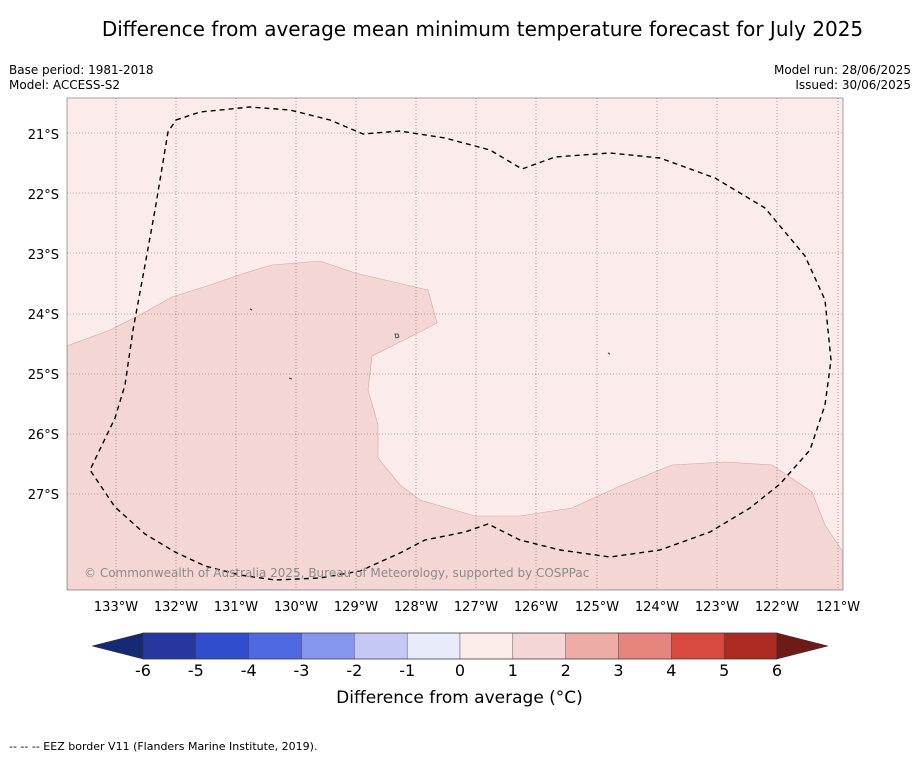 This screenshot has height=758, width=919. What do you see at coordinates (777, 670) in the screenshot?
I see `colorbar-tick-label: 6` at bounding box center [777, 670].